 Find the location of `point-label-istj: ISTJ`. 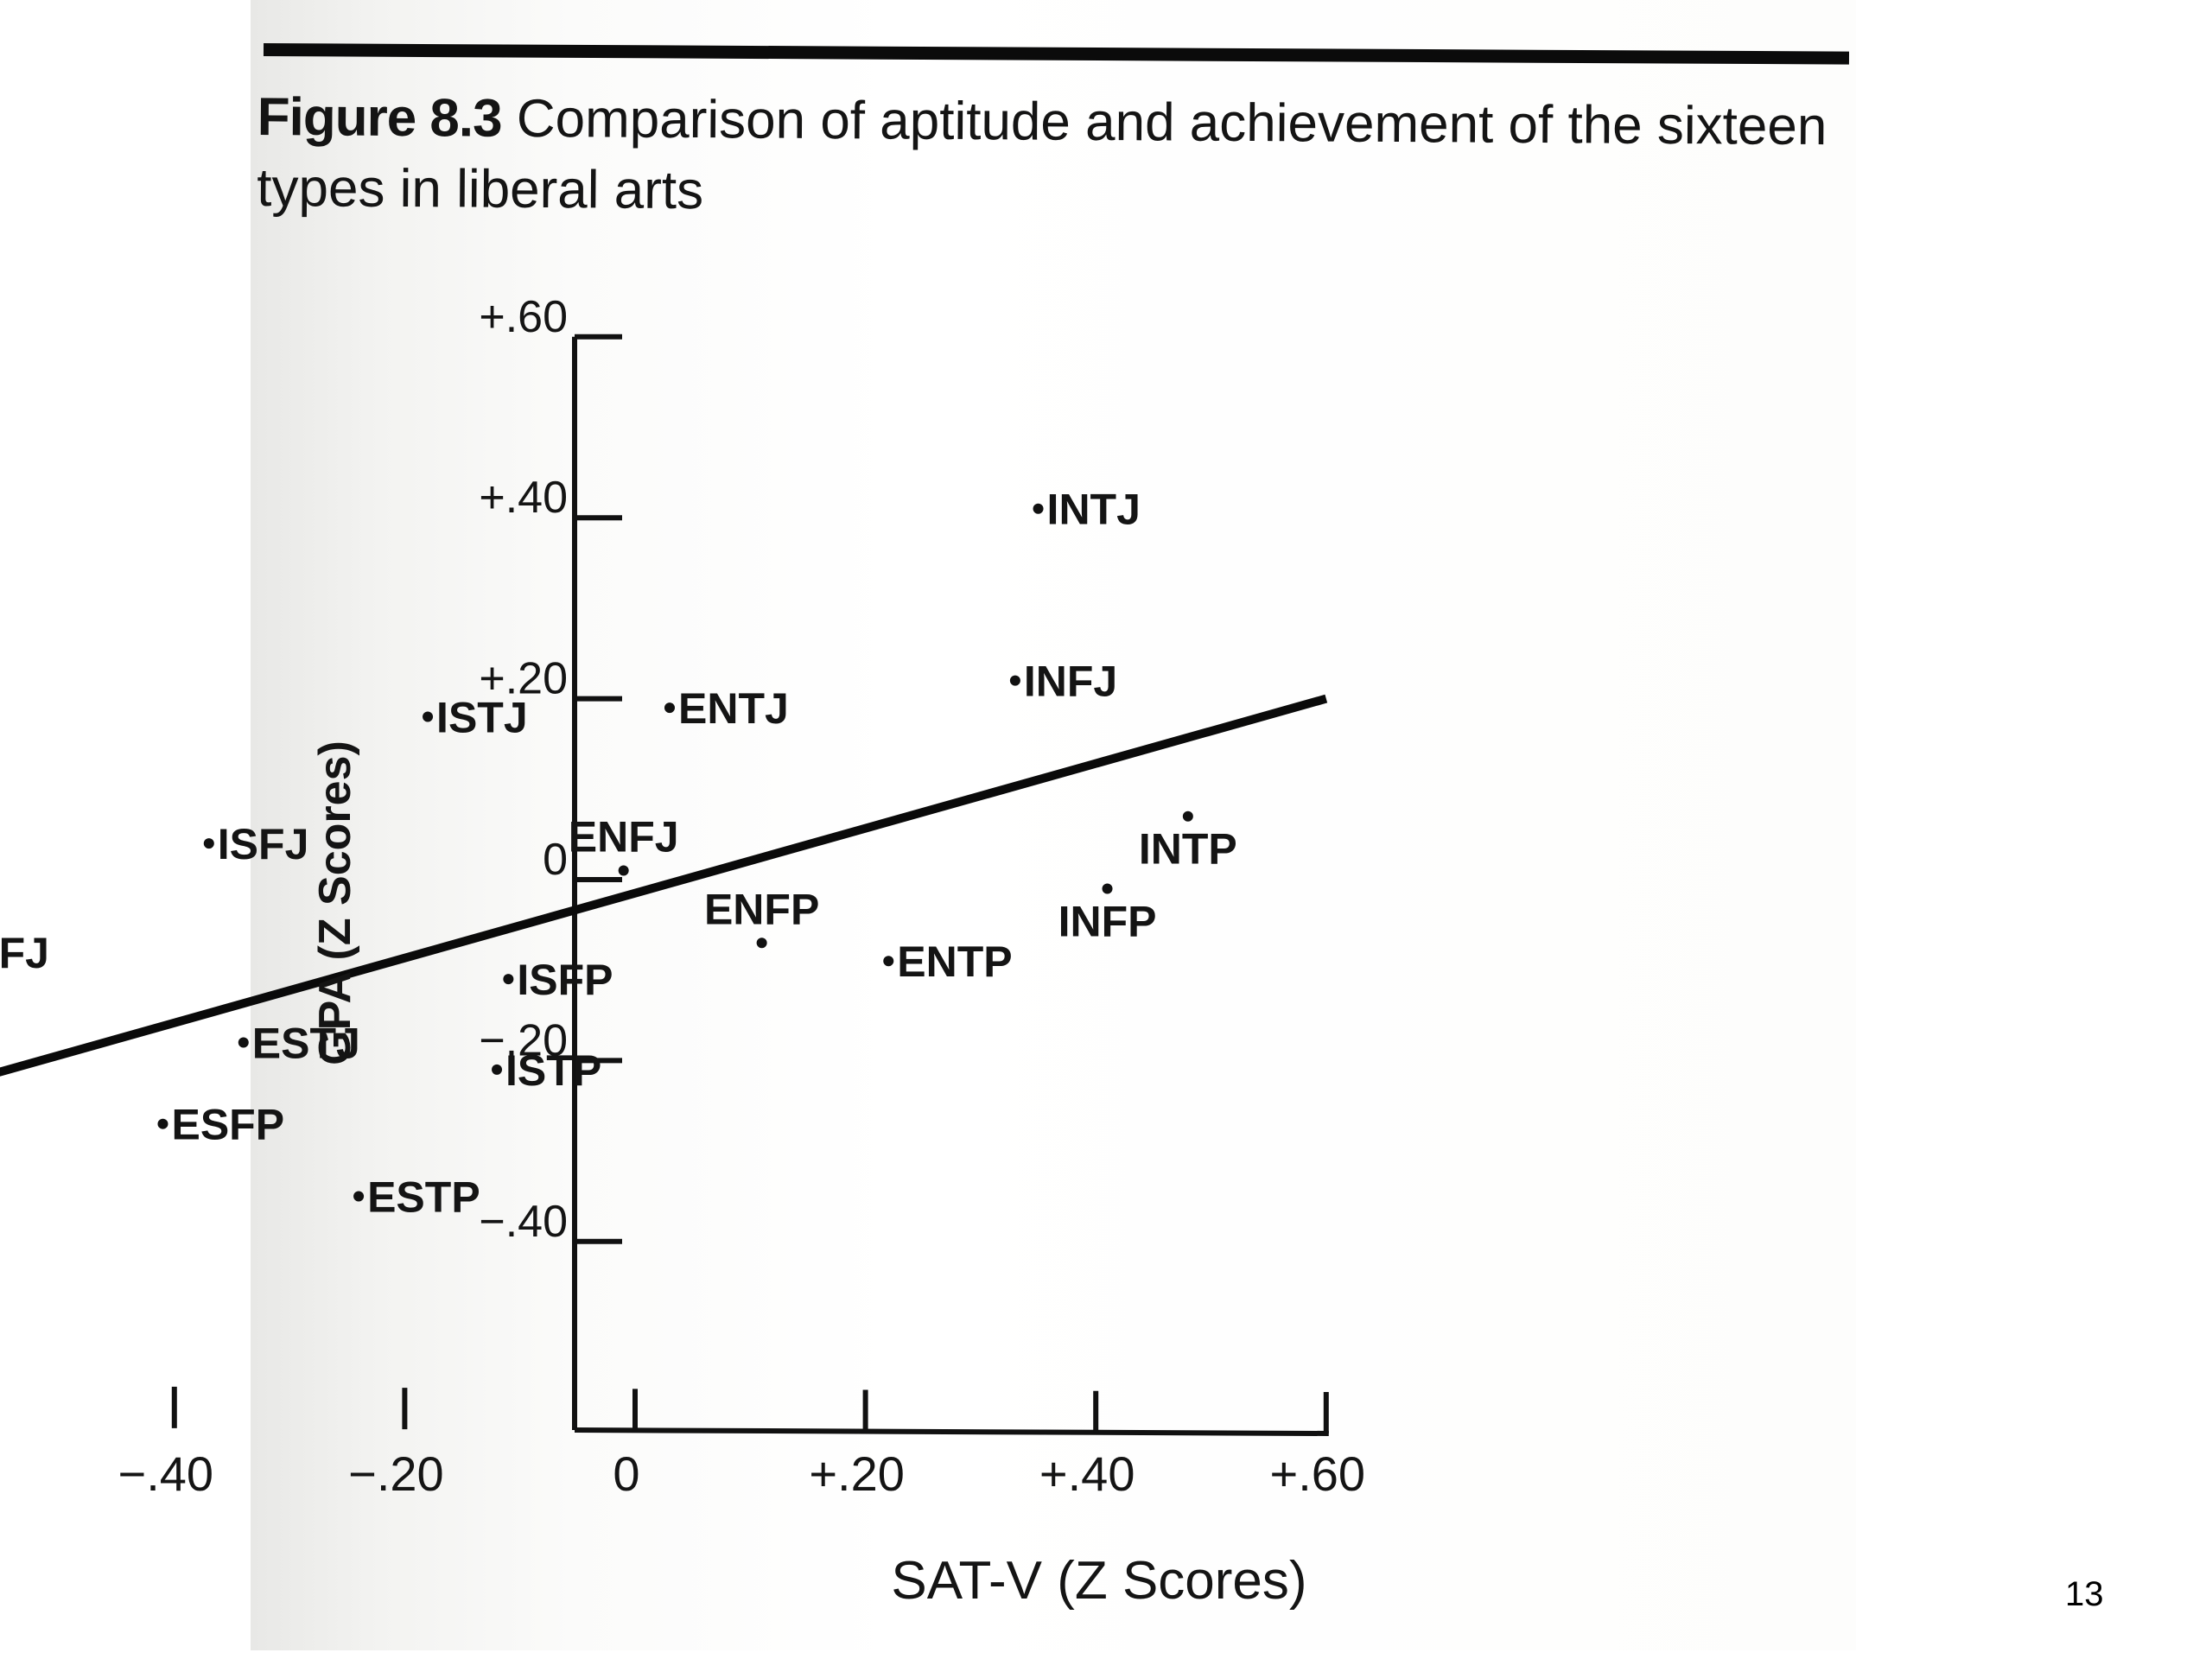

point-label-istj: ISTJ is located at coordinates (482, 718).